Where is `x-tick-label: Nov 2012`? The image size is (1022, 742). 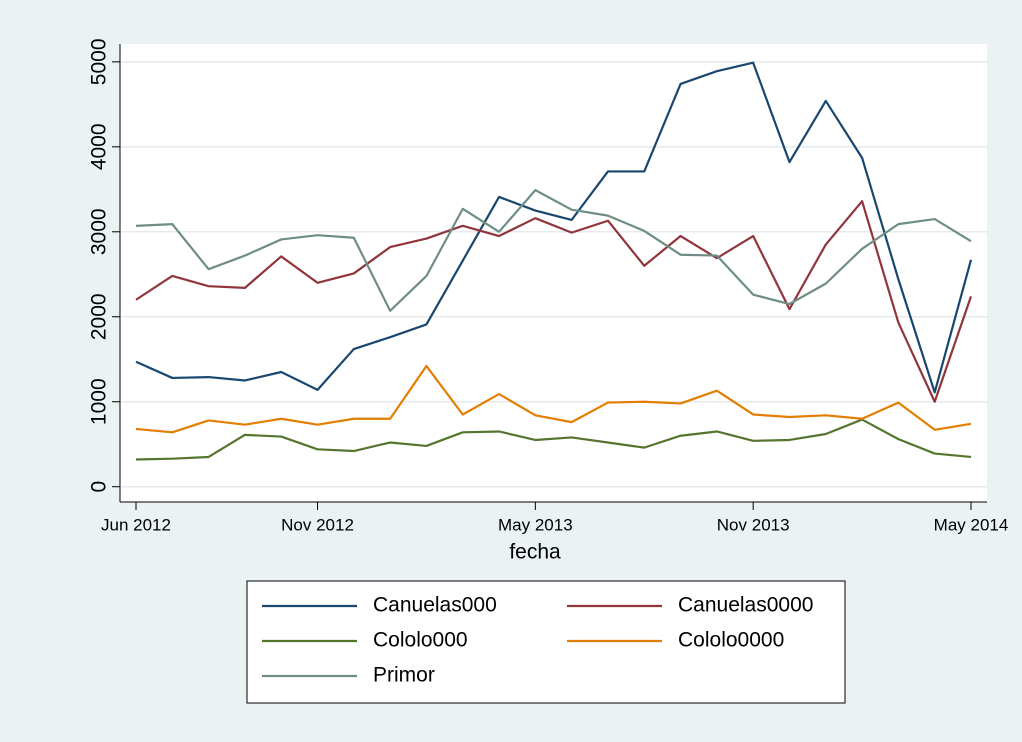
x-tick-label: Nov 2012 is located at coordinates (317, 524).